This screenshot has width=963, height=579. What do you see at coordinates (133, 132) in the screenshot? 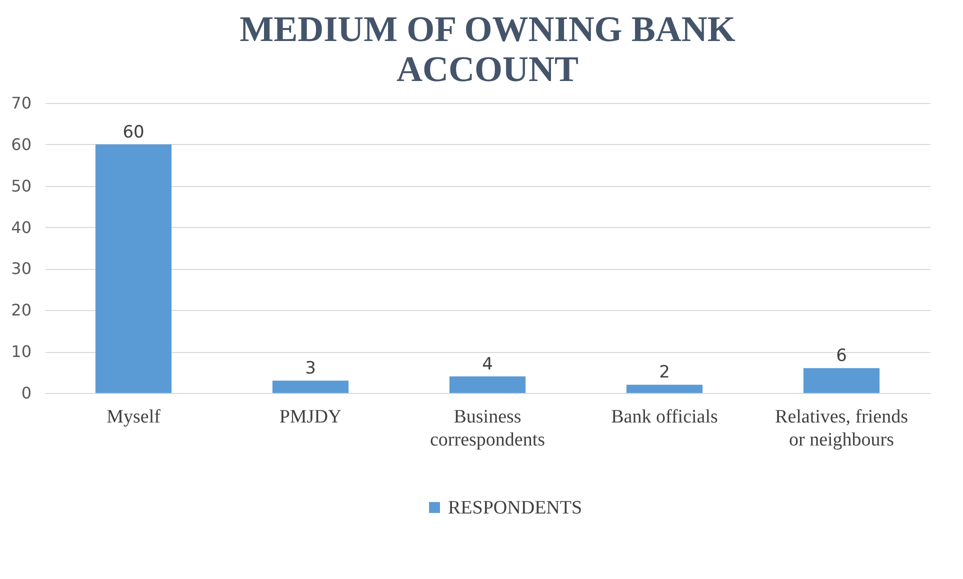
I see `data-label: 60` at bounding box center [133, 132].